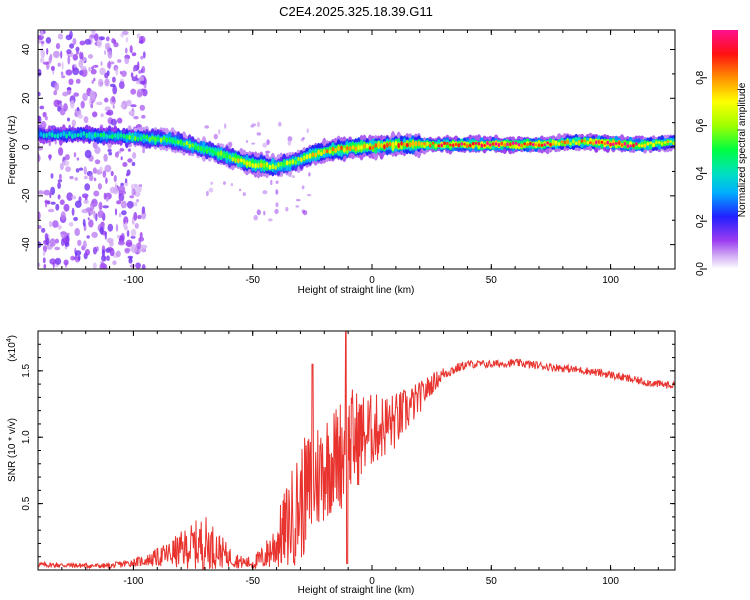 This screenshot has height=600, width=750. Describe the element at coordinates (12, 450) in the screenshot. I see `snr-y-label: SNR (10 * v/v)` at that location.